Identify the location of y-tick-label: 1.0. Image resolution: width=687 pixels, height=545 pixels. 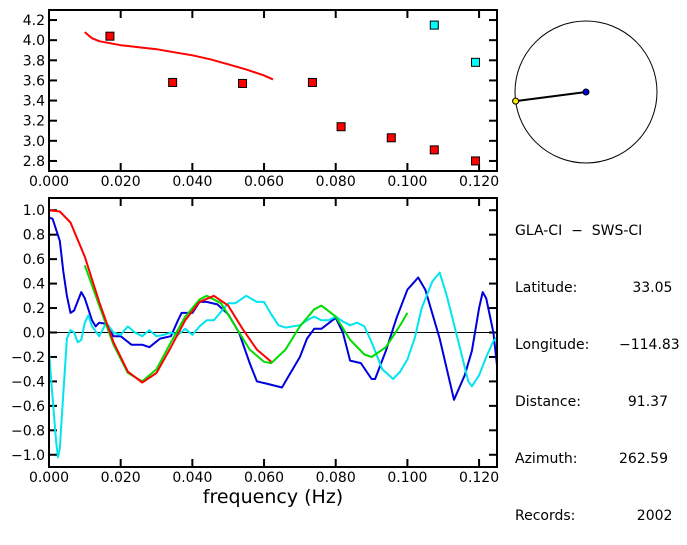
(34, 211).